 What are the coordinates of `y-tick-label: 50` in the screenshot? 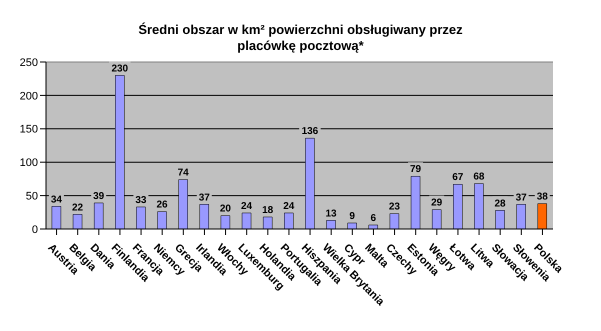 It's located at (32, 196).